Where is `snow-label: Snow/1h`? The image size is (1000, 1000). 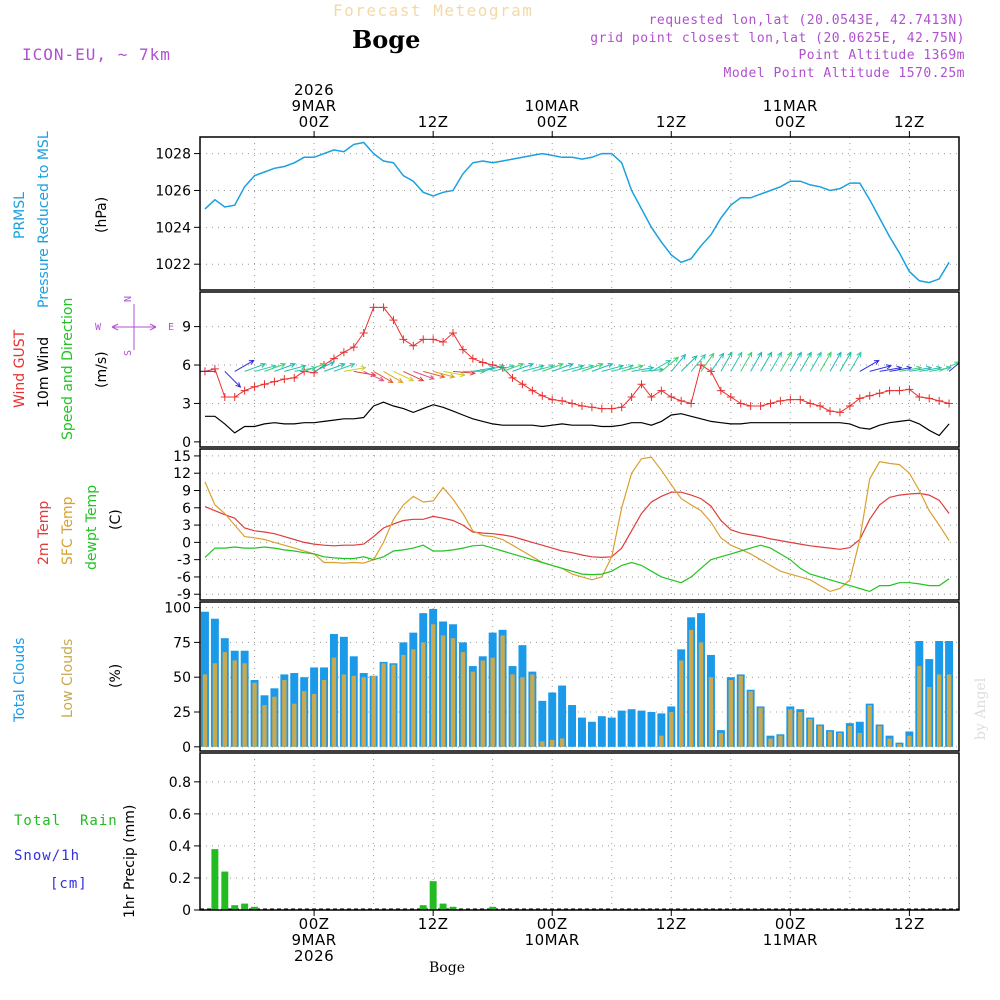
snow-label: Snow/1h is located at coordinates (47, 856).